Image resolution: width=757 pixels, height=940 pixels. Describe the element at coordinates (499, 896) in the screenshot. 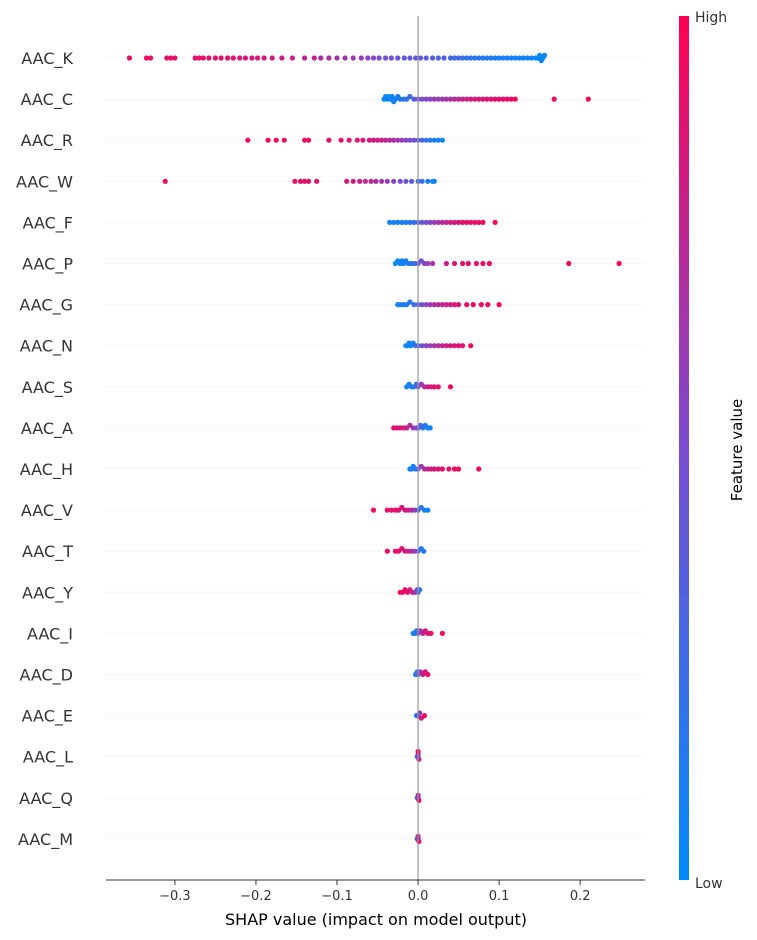

I see `x-tick-label: 0.1` at that location.